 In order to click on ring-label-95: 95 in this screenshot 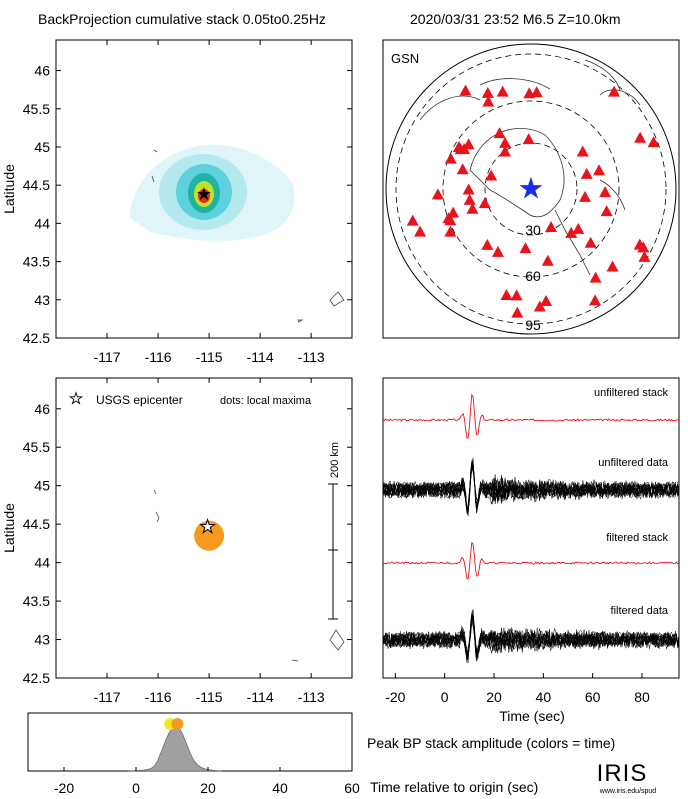, I will do `click(533, 325)`.